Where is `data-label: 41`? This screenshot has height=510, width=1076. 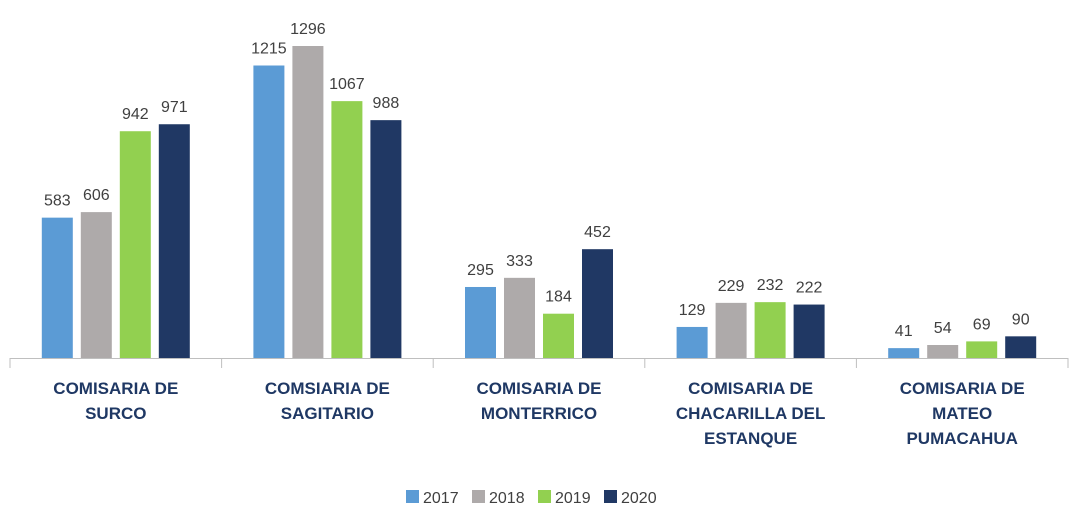
data-label: 41 is located at coordinates (904, 331).